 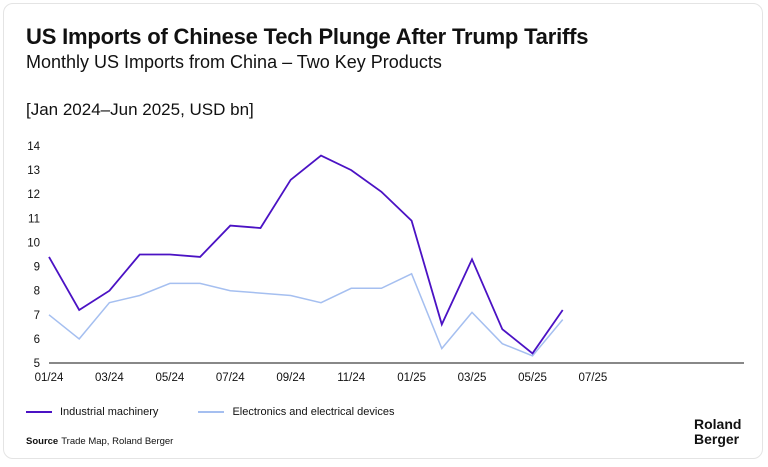 What do you see at coordinates (313, 412) in the screenshot?
I see `legend-label-electronics: Electronics and electrical devices` at bounding box center [313, 412].